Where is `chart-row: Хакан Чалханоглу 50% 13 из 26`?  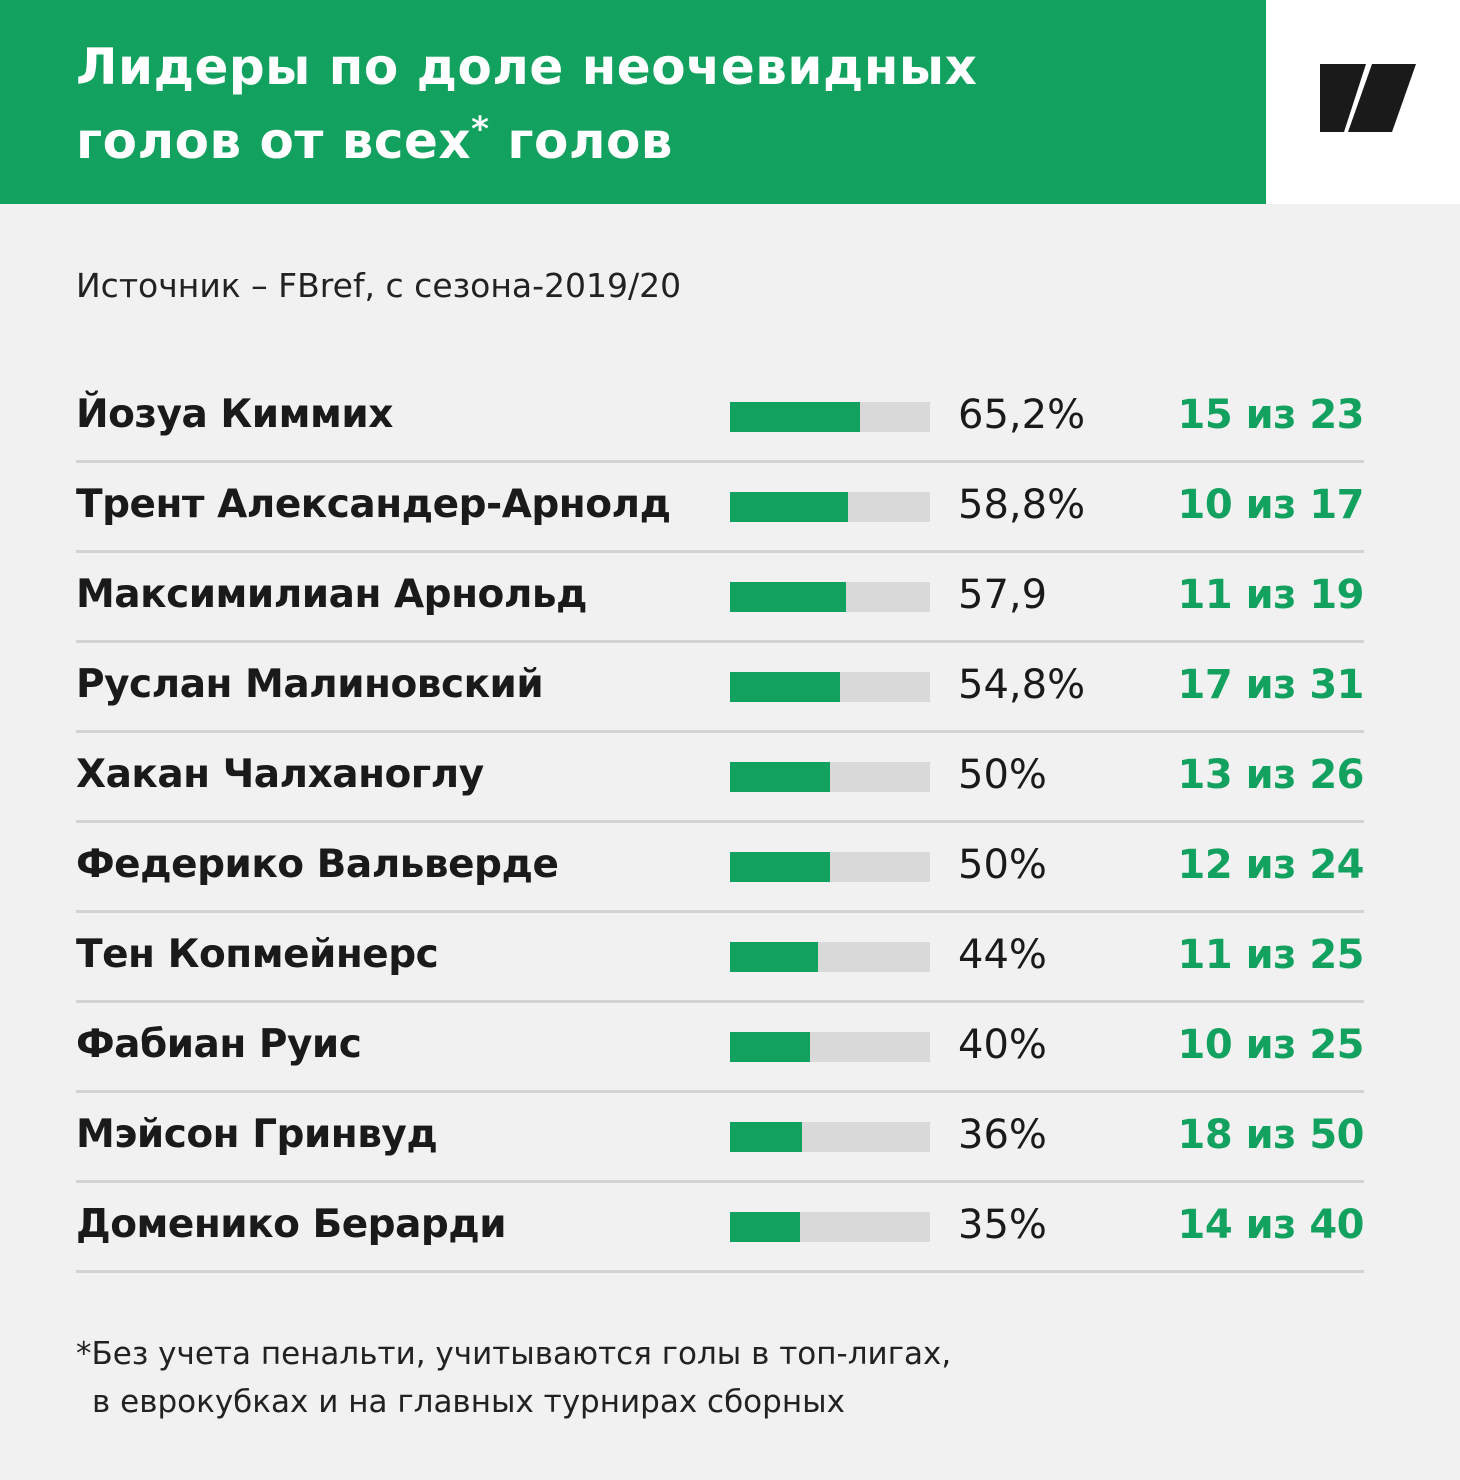
chart-row: Хакан Чалханоглу 50% 13 из 26 is located at coordinates (720, 777).